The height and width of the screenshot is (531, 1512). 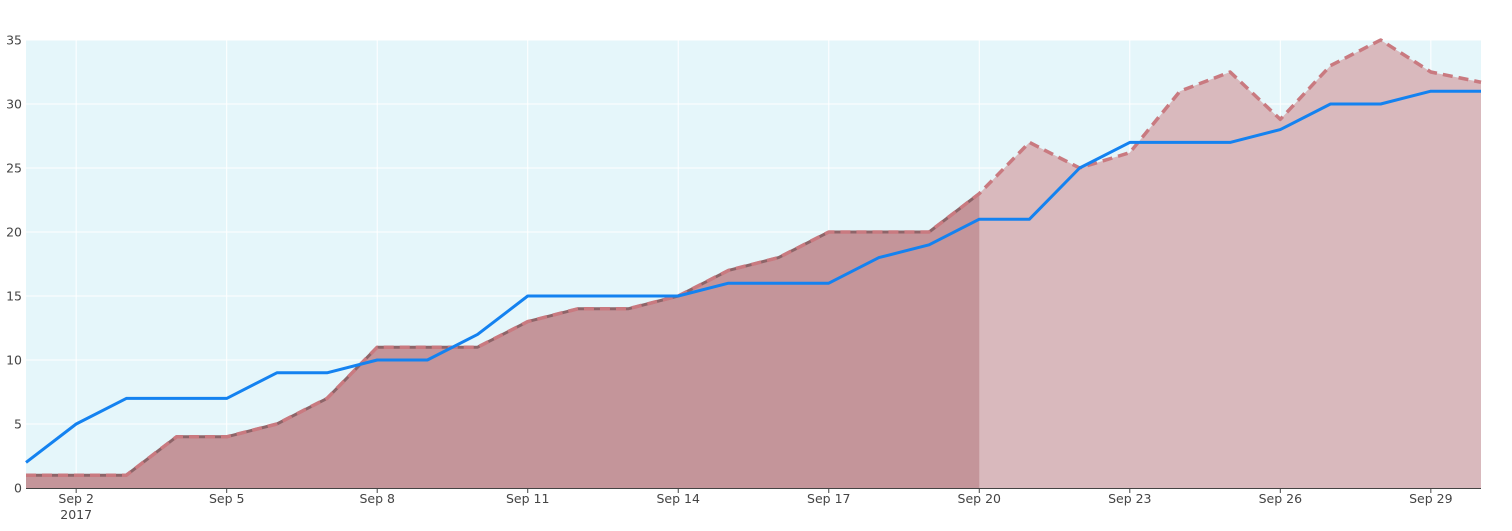 I want to click on x-tick-label: Sep 8, so click(x=377, y=498).